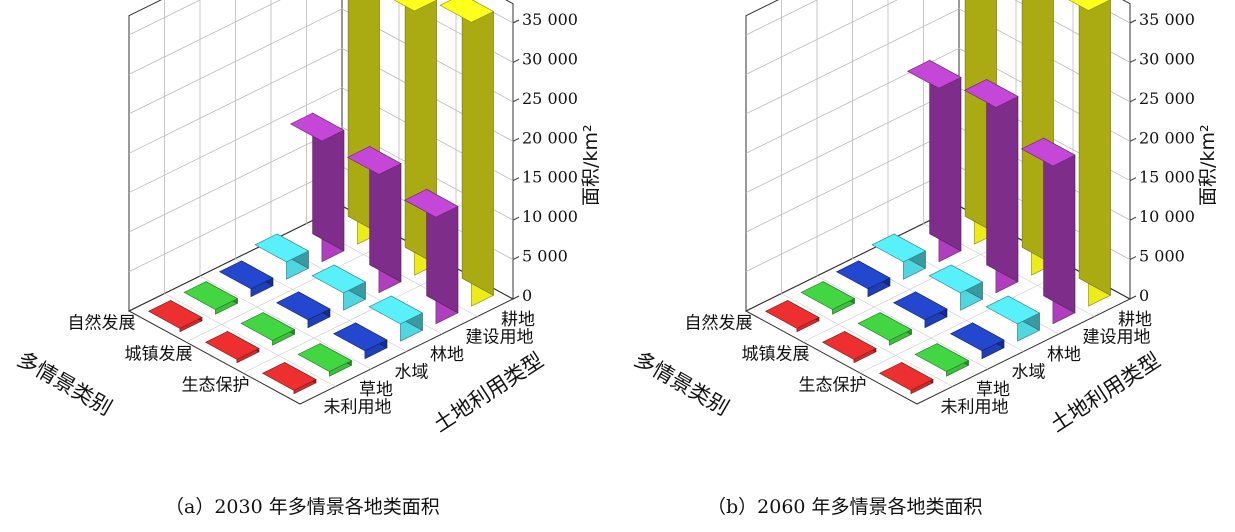  What do you see at coordinates (550, 58) in the screenshot?
I see `z-tick-label: 30 000` at bounding box center [550, 58].